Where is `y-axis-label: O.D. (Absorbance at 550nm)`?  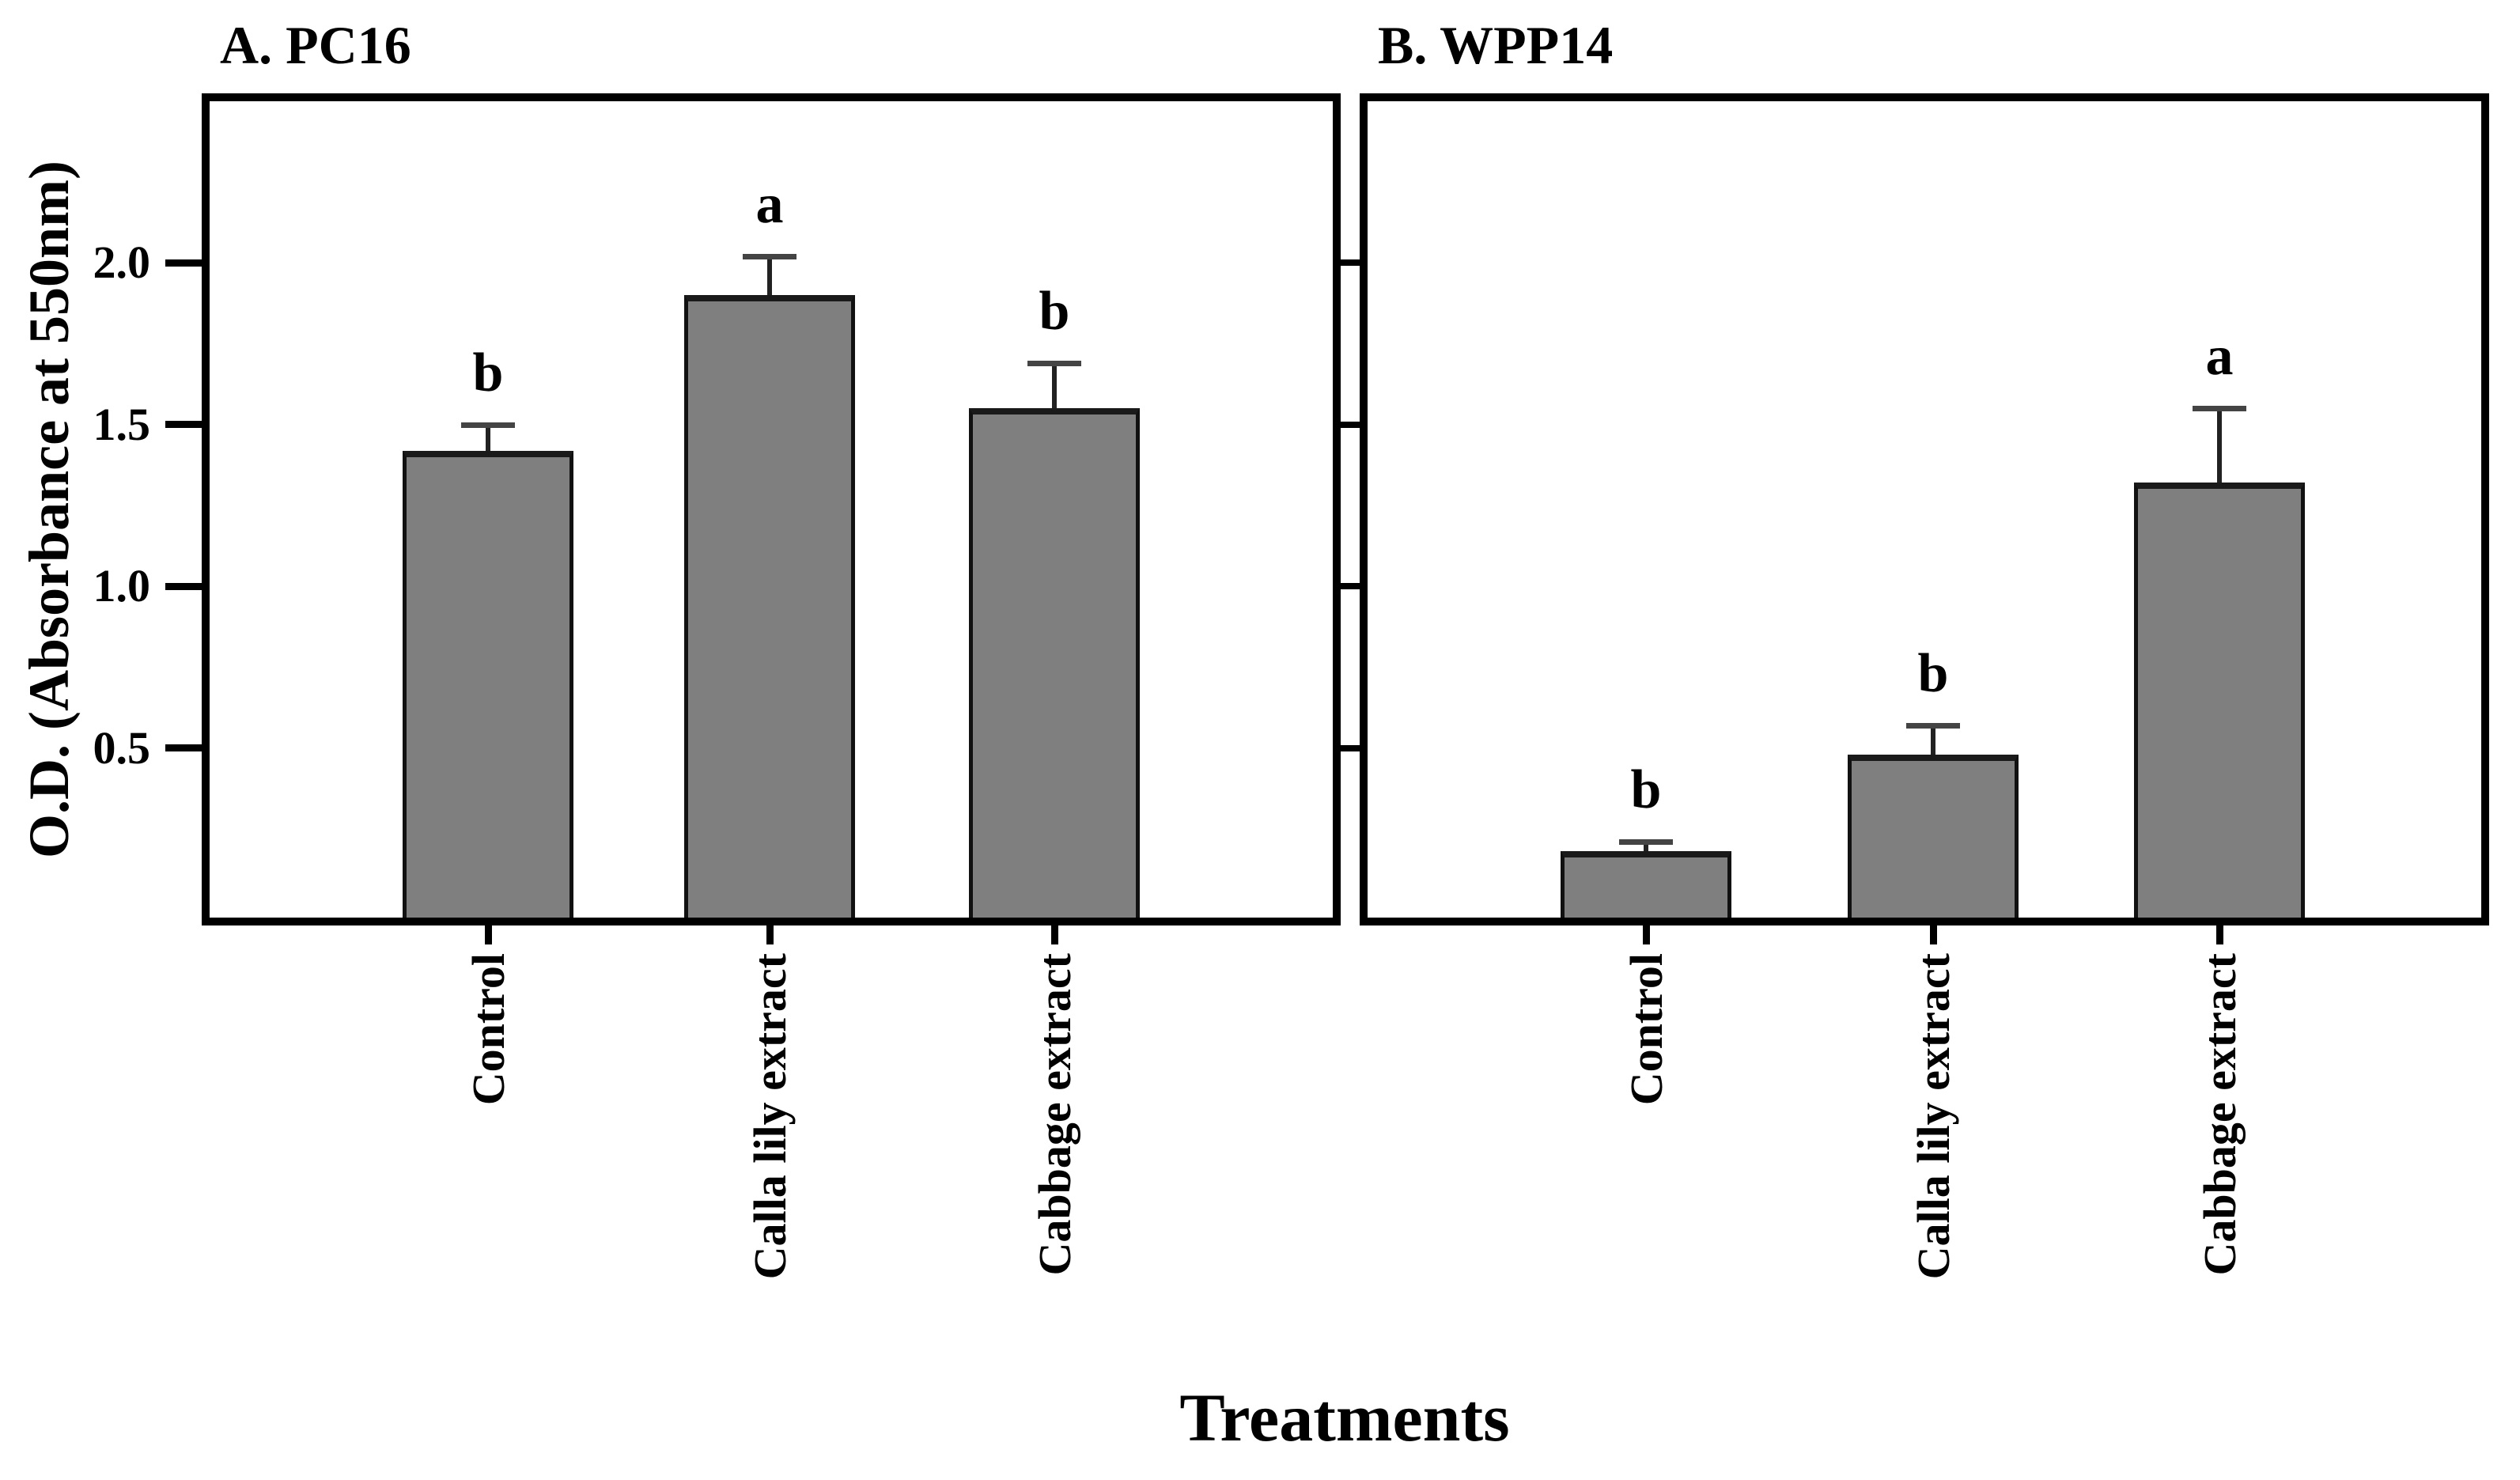
y-axis-label: O.D. (Absorbance at 550nm) is located at coordinates (49, 509).